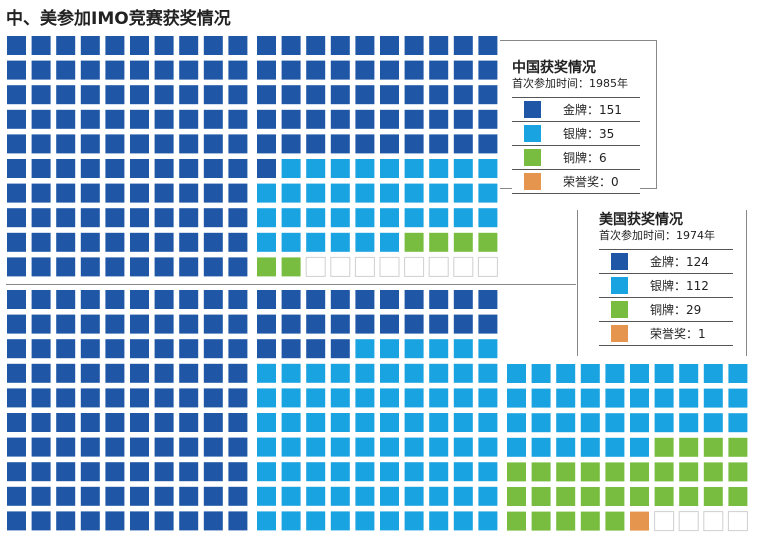  What do you see at coordinates (666, 333) in the screenshot?
I see `legend-usa-row-honor: 荣誉奖： 1` at bounding box center [666, 333].